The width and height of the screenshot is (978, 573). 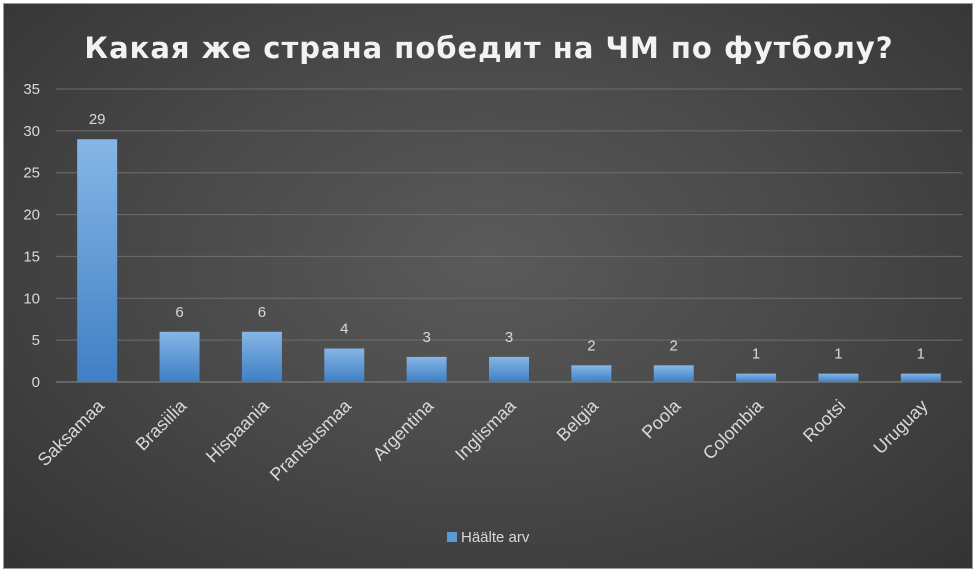 I want to click on category-label: Saksamaa, so click(x=71, y=432).